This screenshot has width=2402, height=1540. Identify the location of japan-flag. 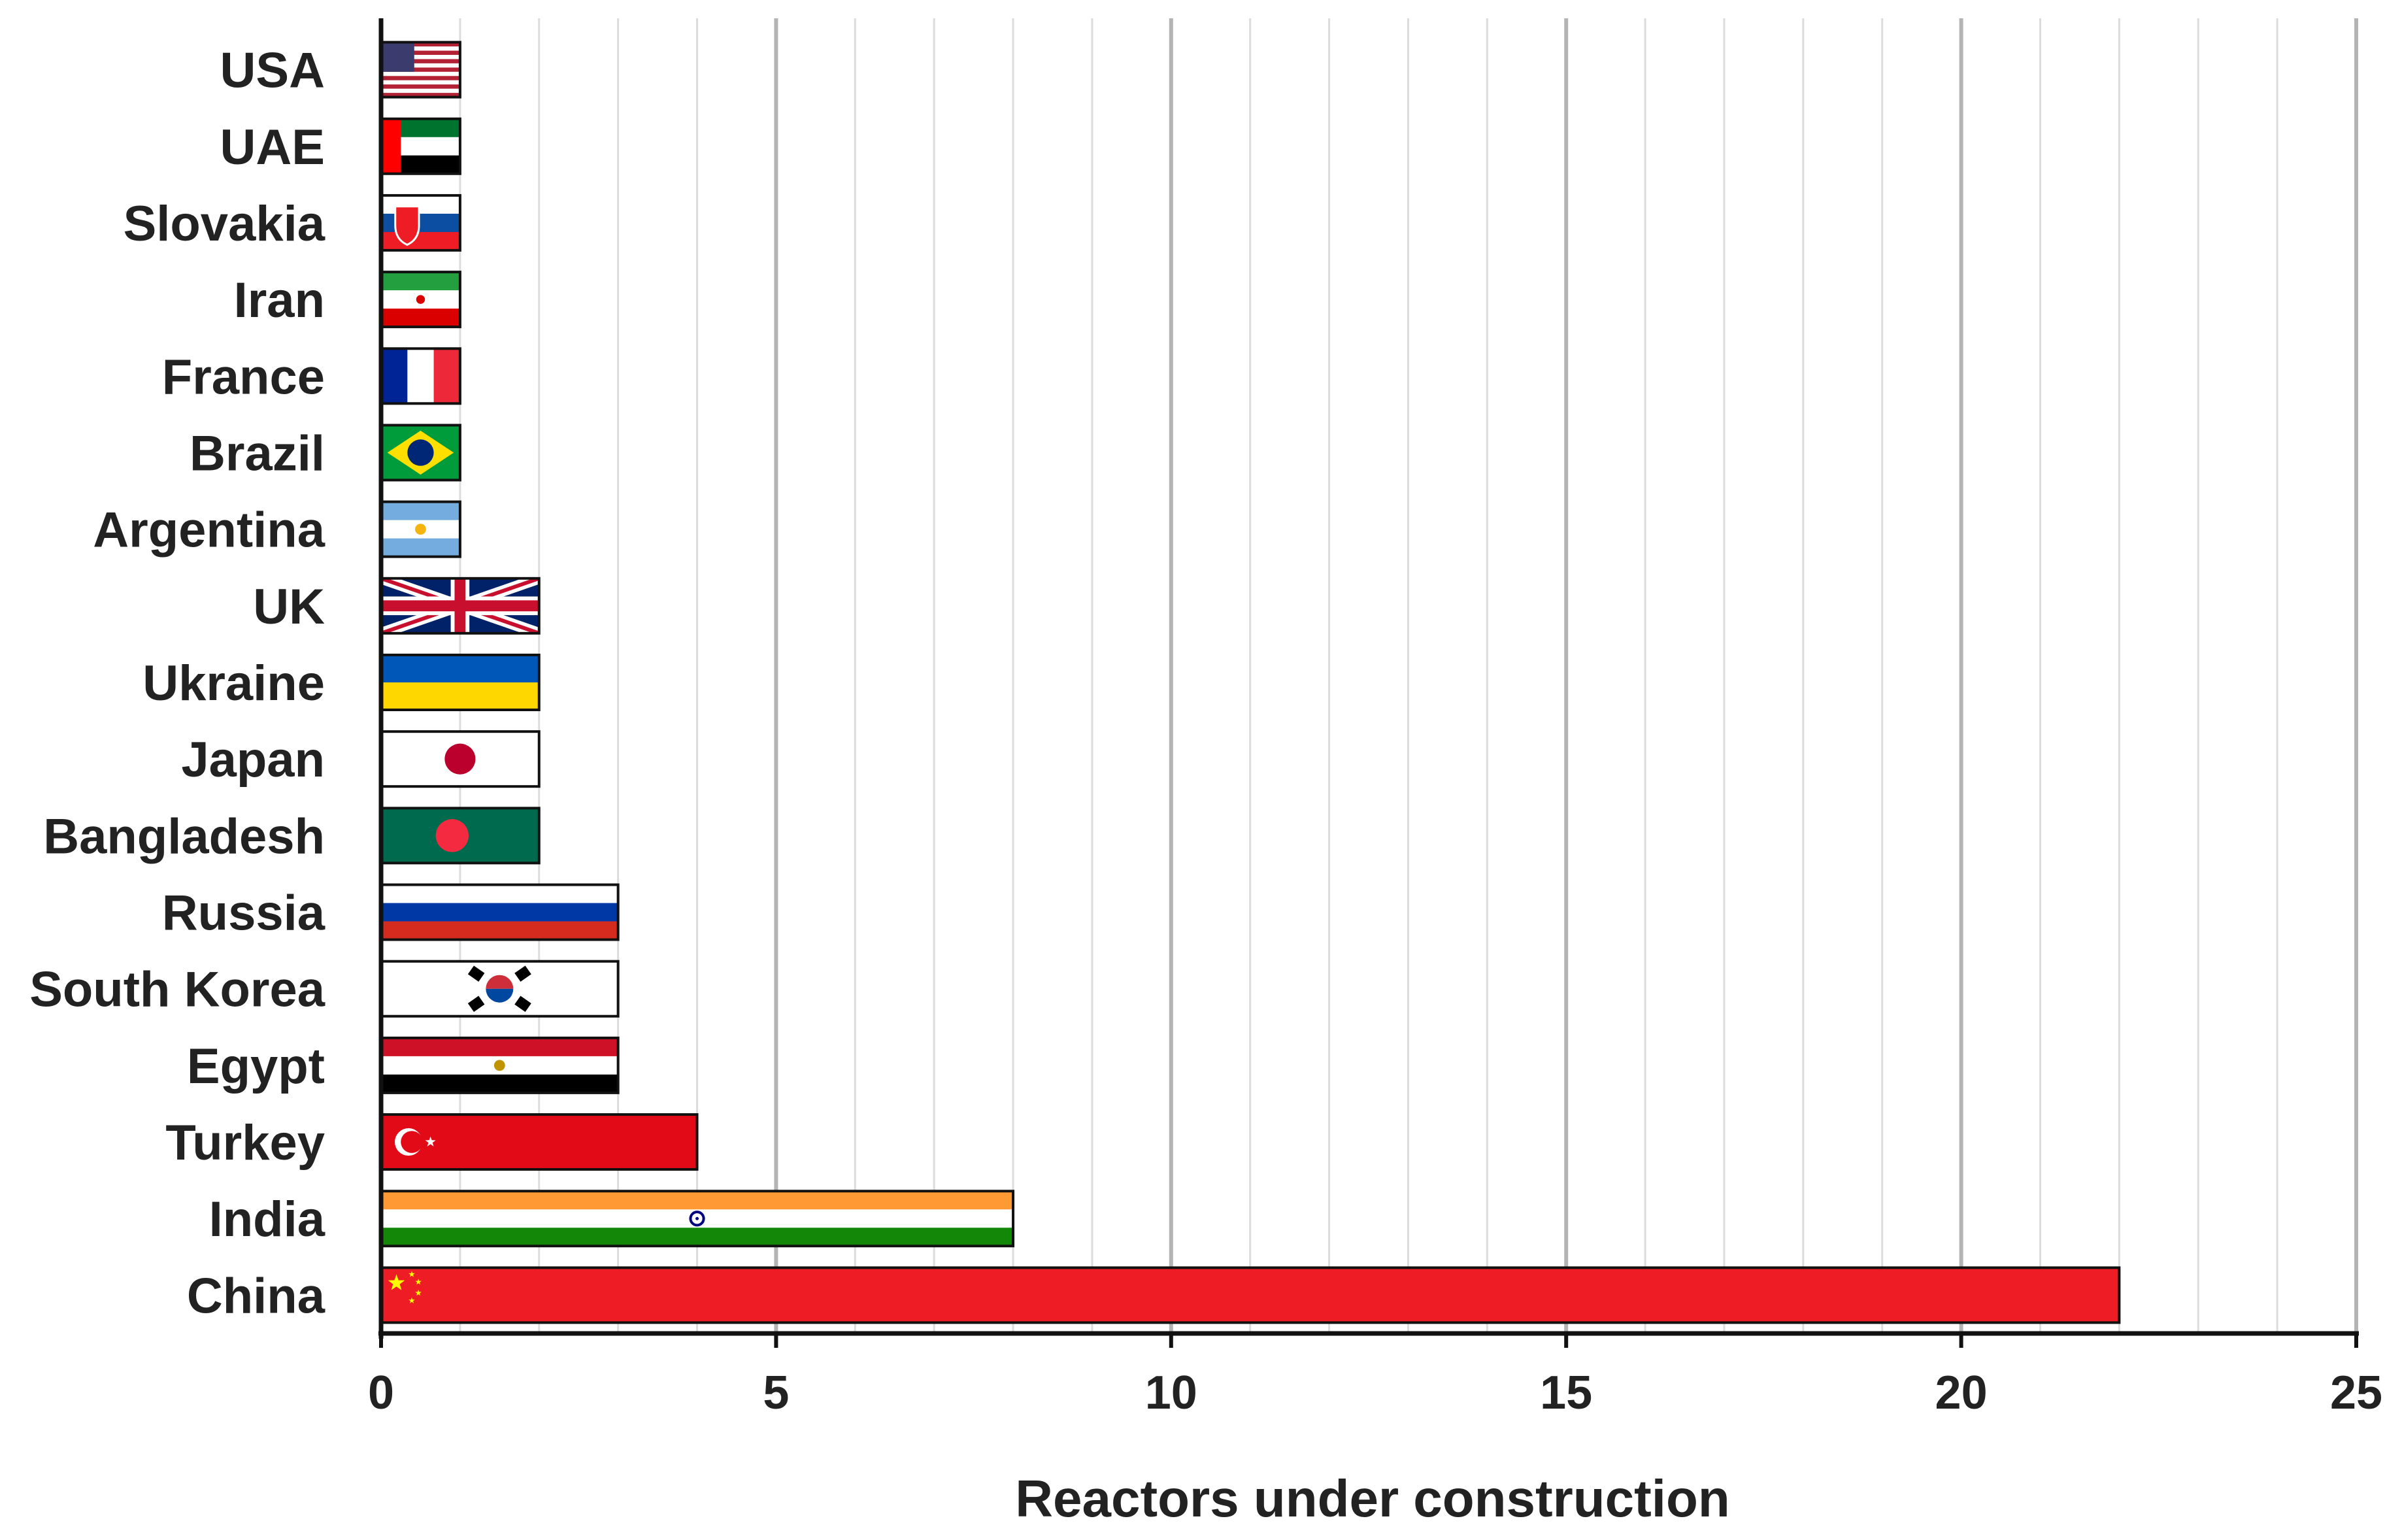
(460, 759).